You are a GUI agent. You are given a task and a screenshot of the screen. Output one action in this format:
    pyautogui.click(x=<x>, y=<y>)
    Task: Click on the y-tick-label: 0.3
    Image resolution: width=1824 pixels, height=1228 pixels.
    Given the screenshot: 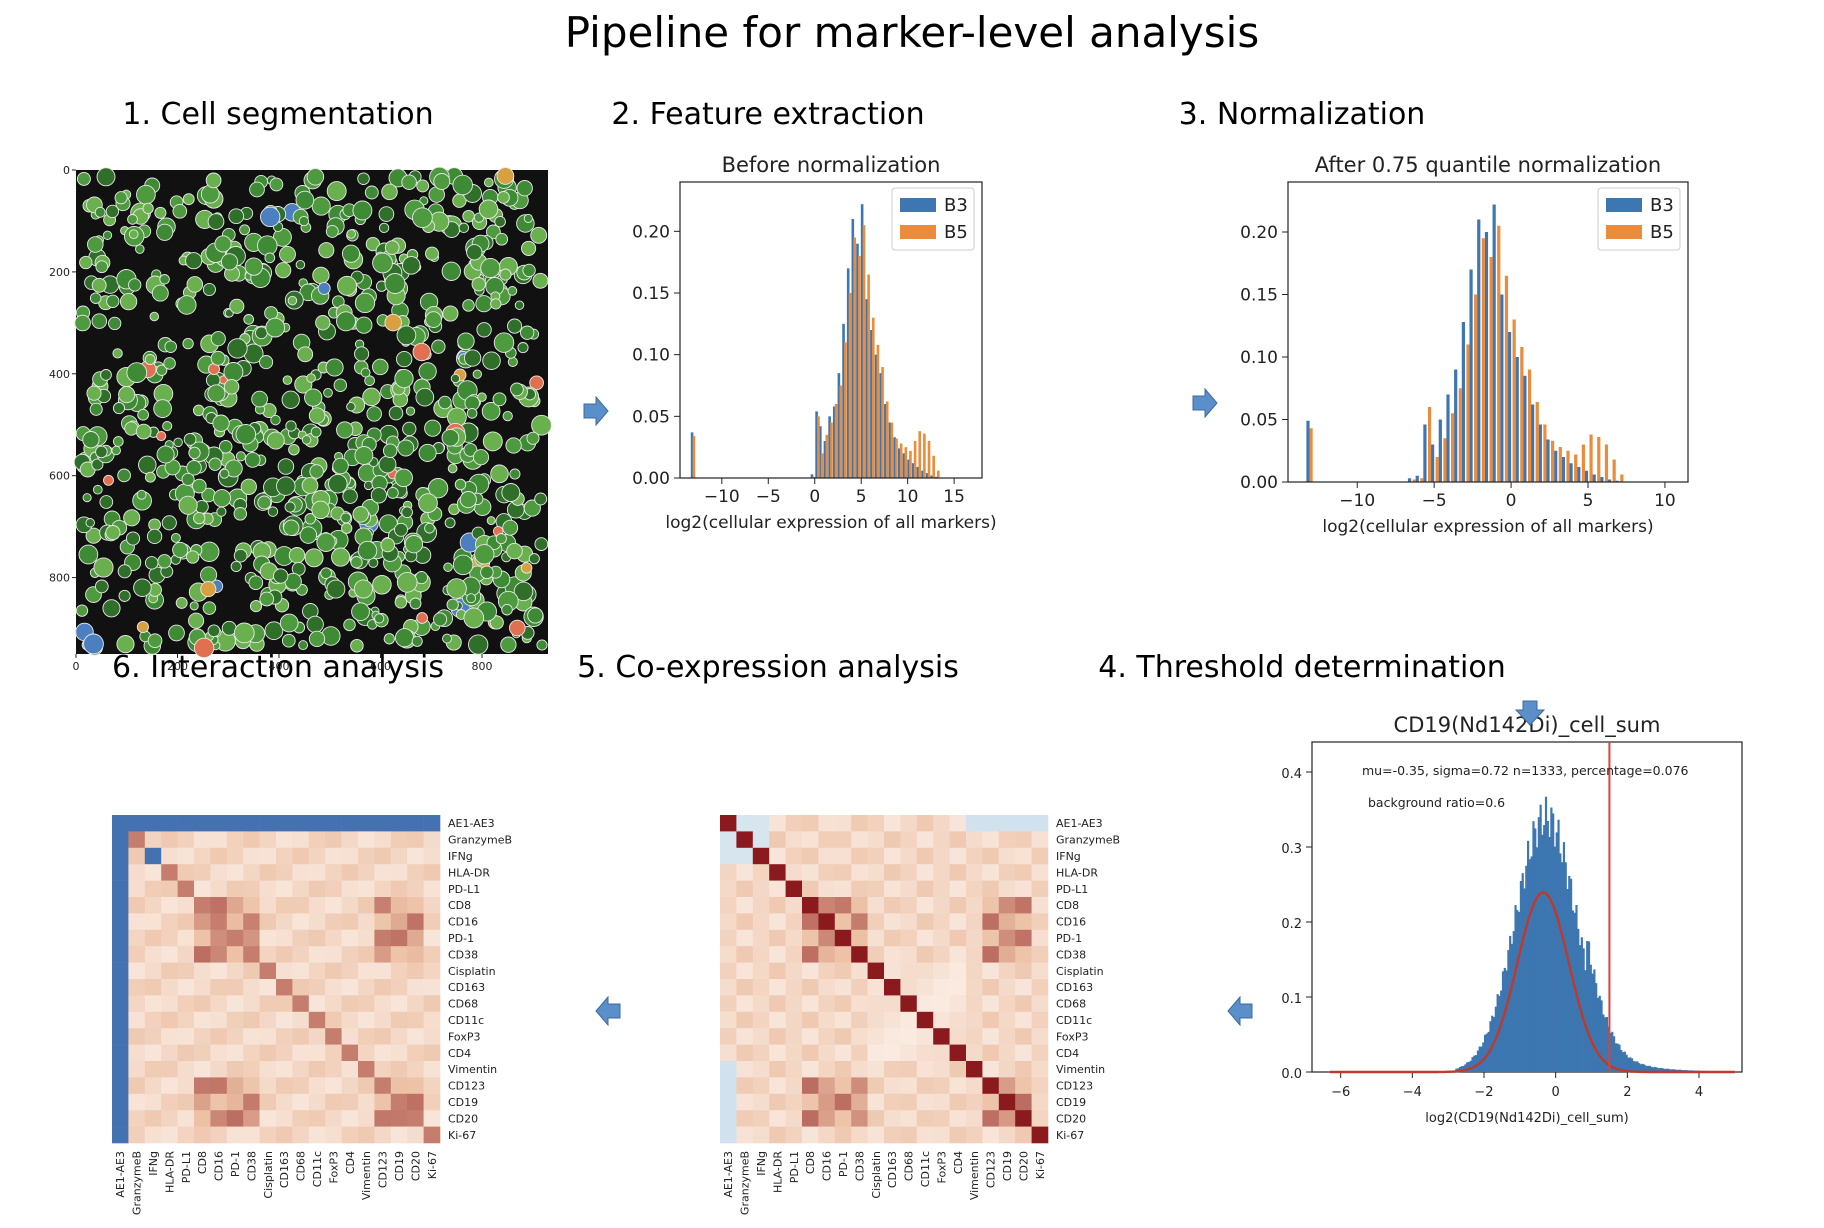 What is the action you would take?
    pyautogui.click(x=1291, y=849)
    